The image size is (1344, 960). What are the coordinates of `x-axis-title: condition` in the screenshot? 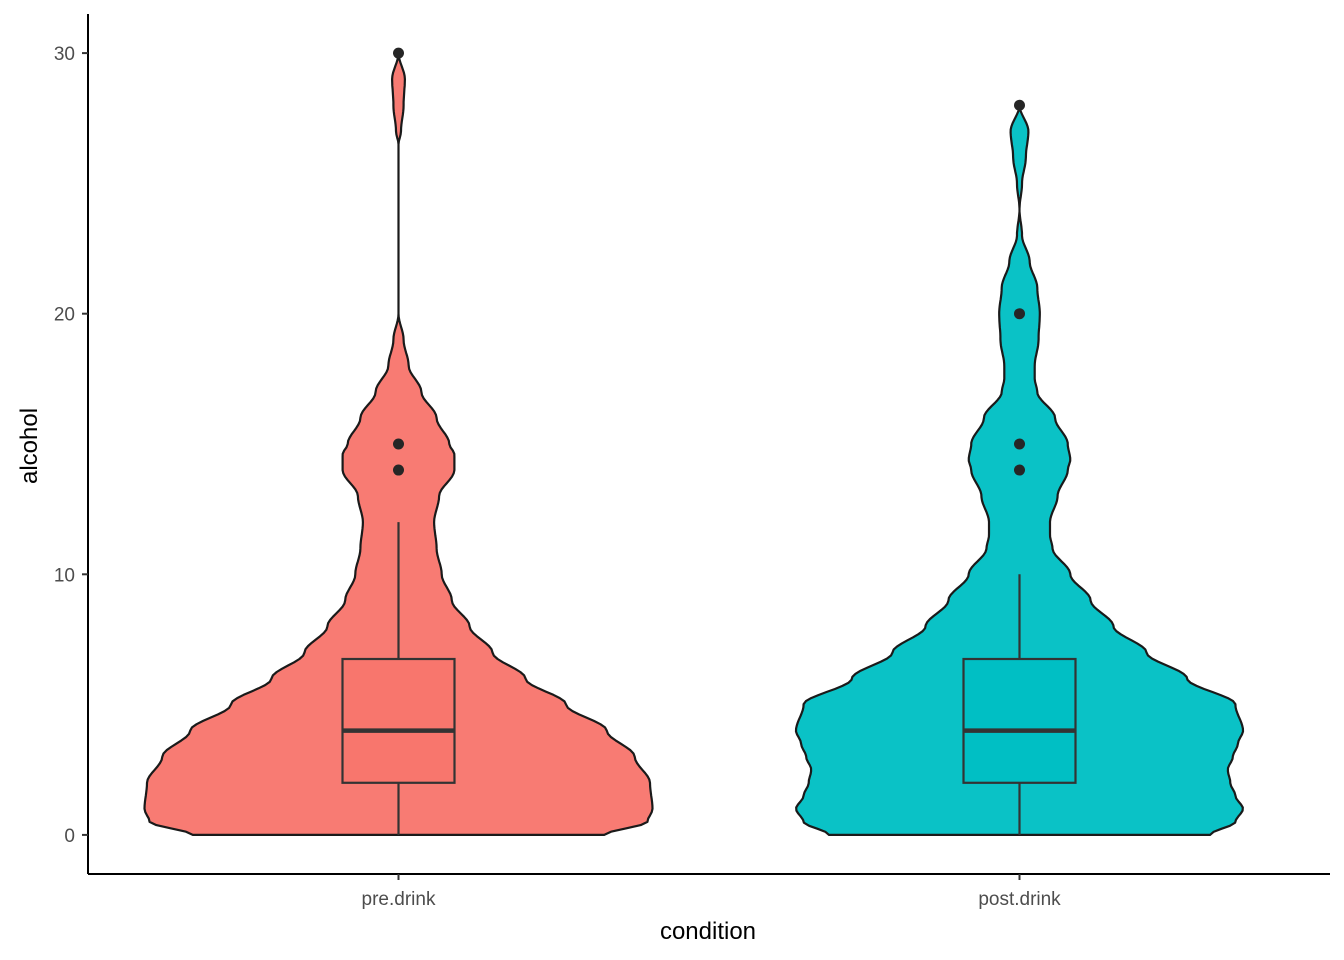 It's located at (708, 931).